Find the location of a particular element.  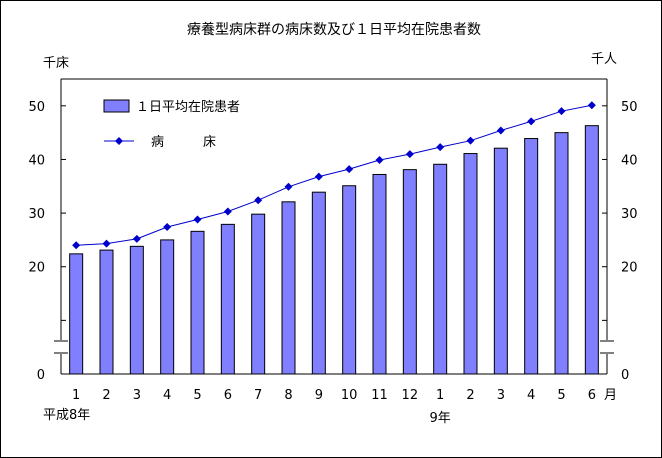

year-labels: 平成8年 9年 is located at coordinates (247, 417).